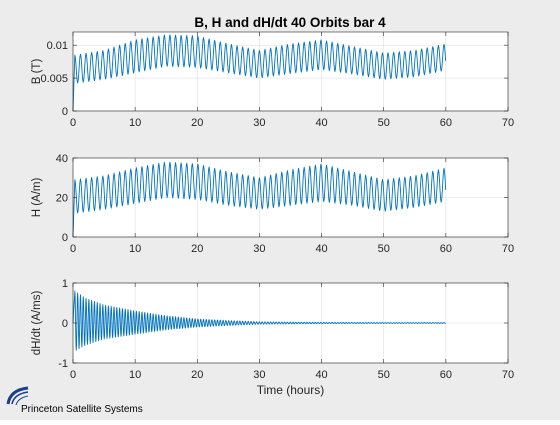 The width and height of the screenshot is (560, 425). Describe the element at coordinates (37, 323) in the screenshot. I see `y-axis-label: dH/dt (A/ms)` at that location.